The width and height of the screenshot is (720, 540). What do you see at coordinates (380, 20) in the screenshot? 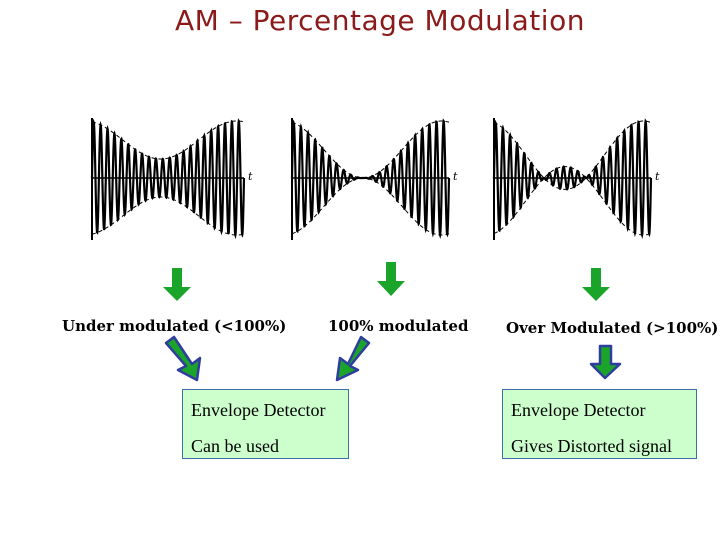
I see `page-title: AM – Percentage Modulation` at bounding box center [380, 20].